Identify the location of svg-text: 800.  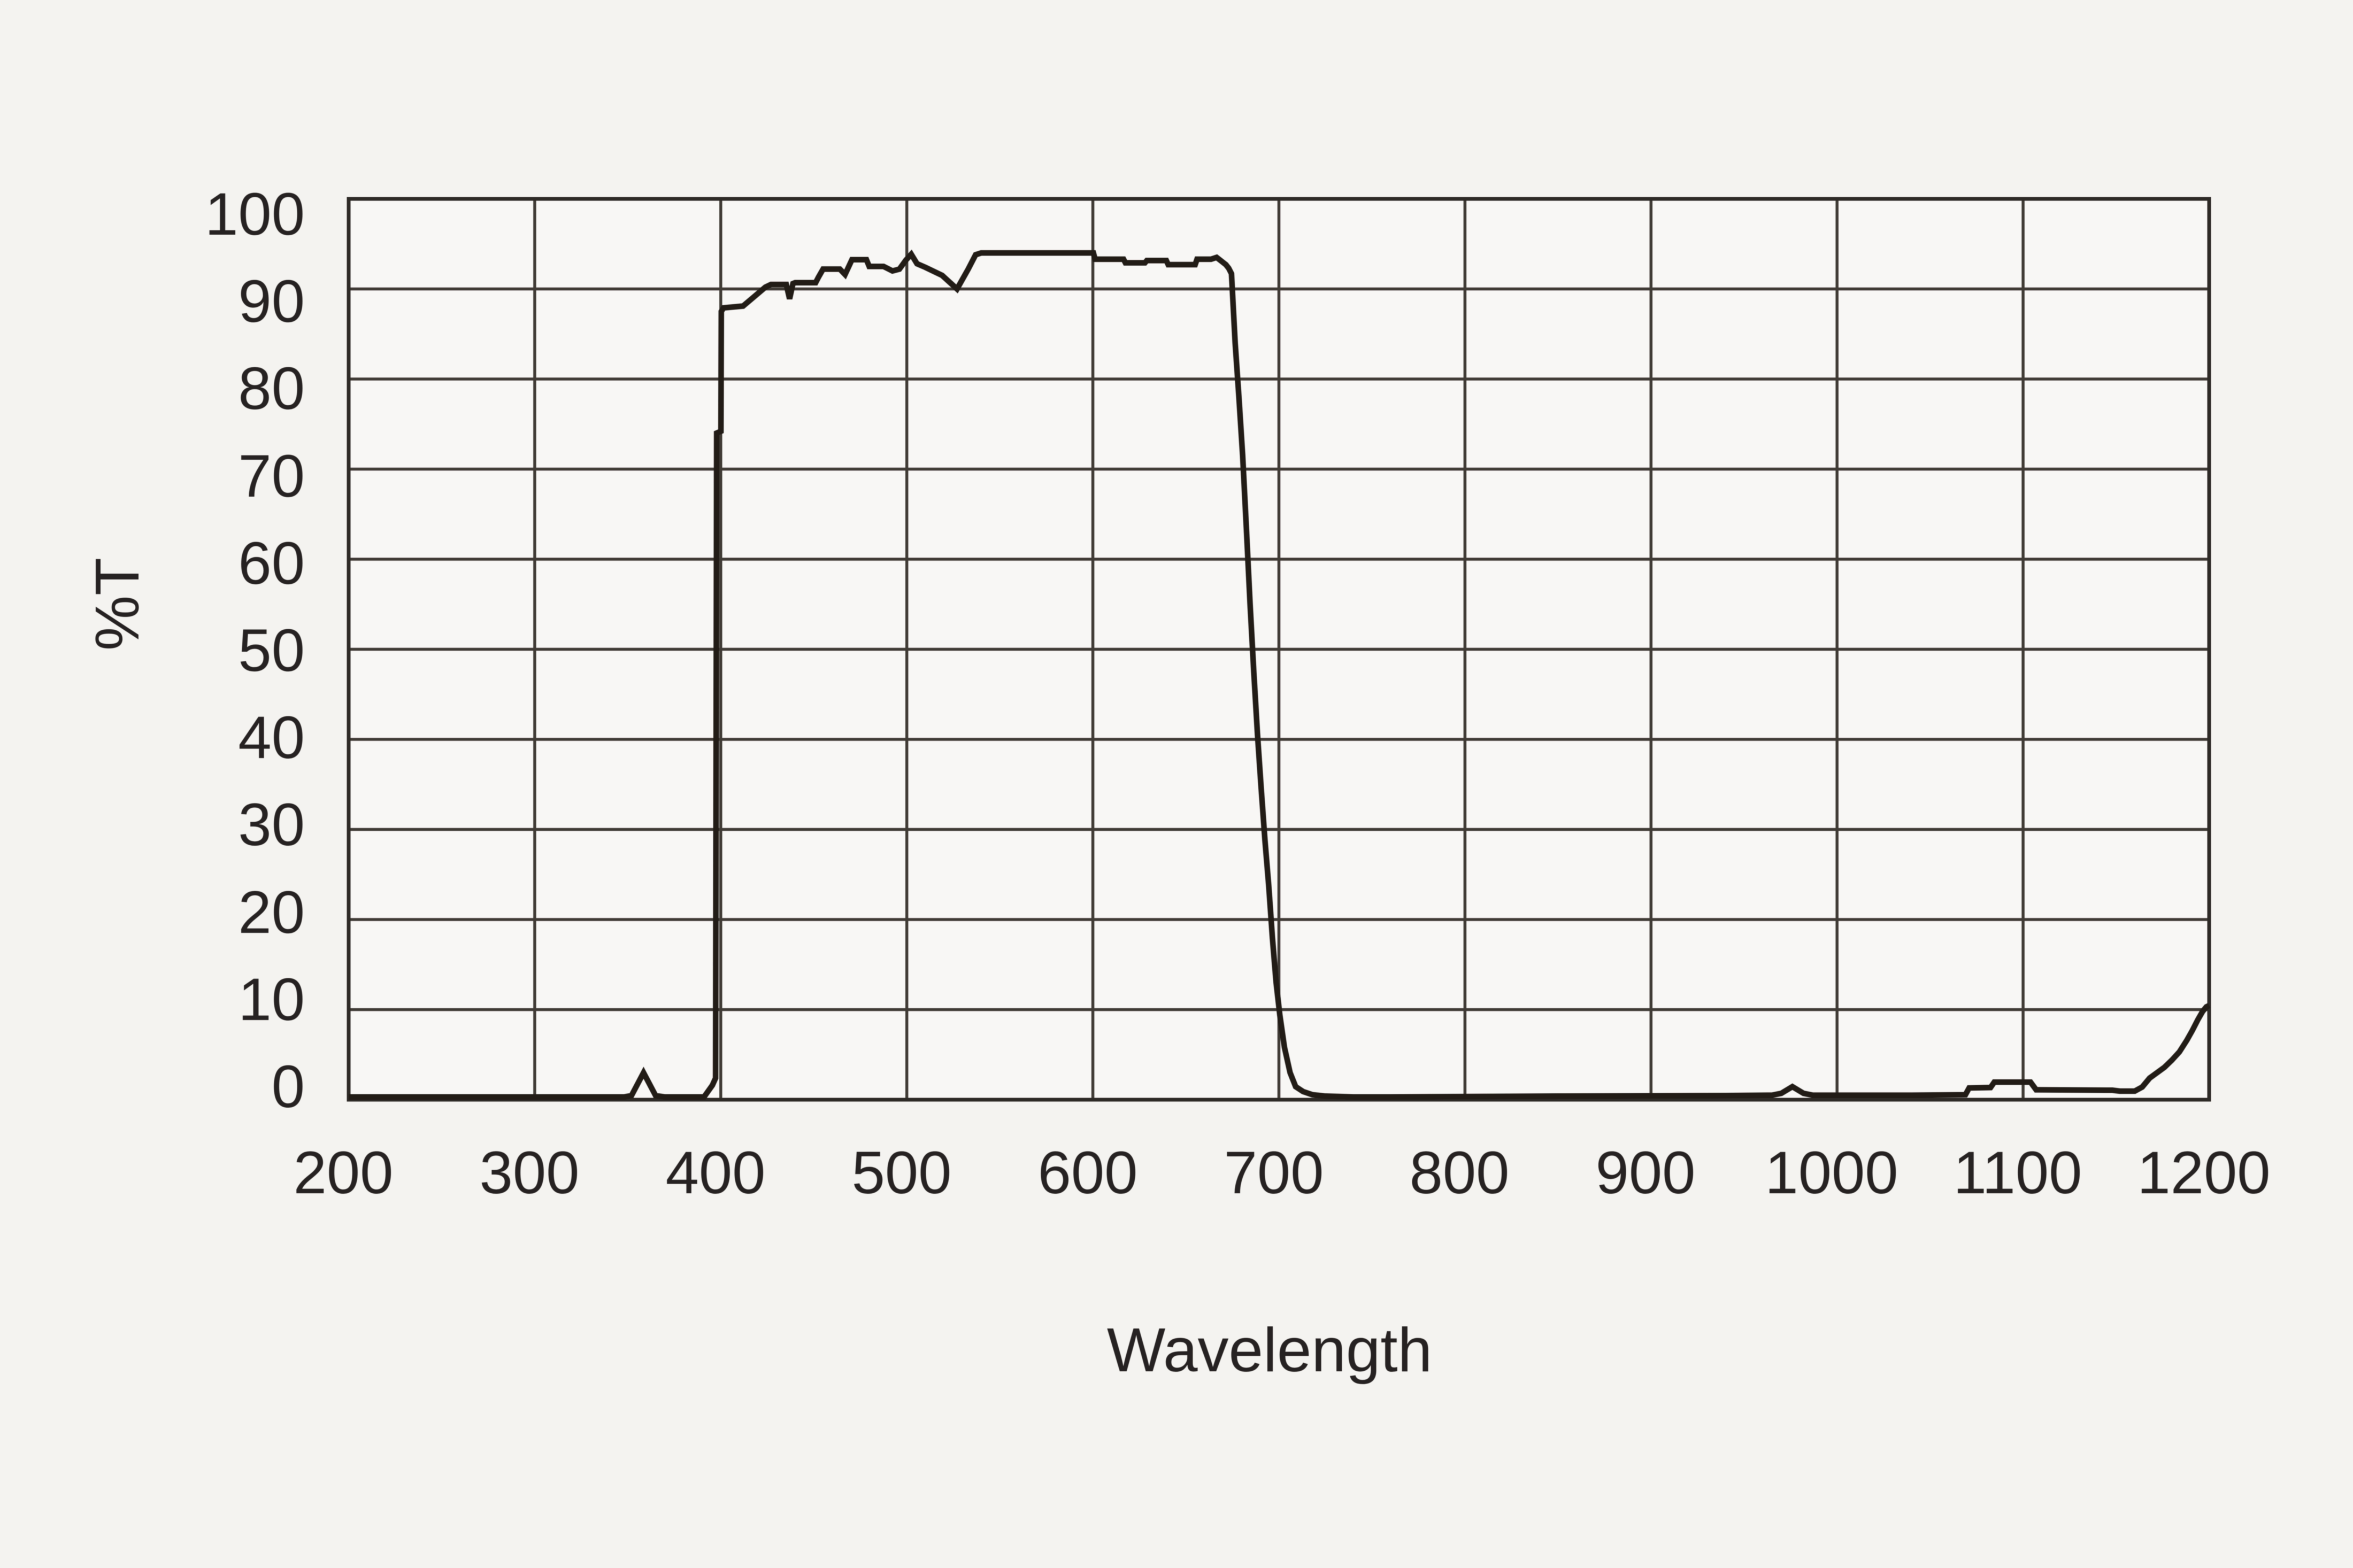
(1460, 1172).